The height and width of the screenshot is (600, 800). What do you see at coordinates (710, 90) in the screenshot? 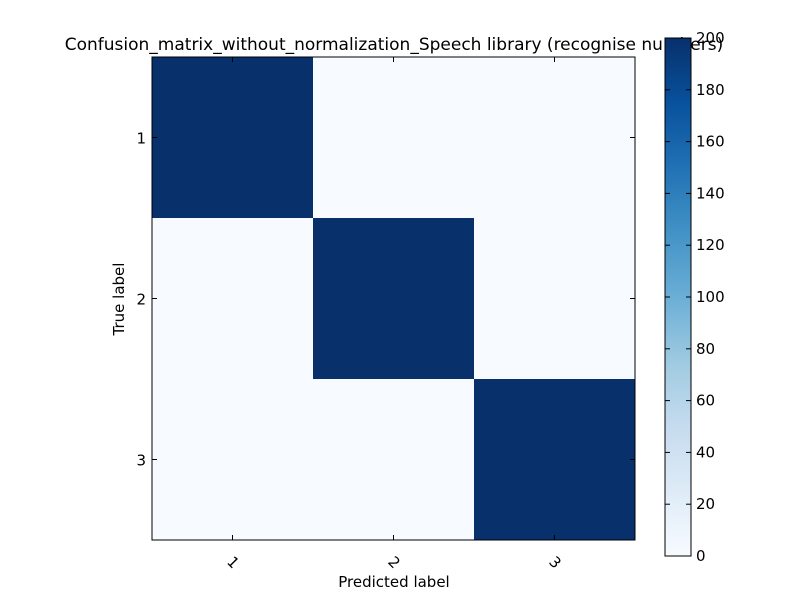
I see `colorbar-tick-label: 180` at bounding box center [710, 90].